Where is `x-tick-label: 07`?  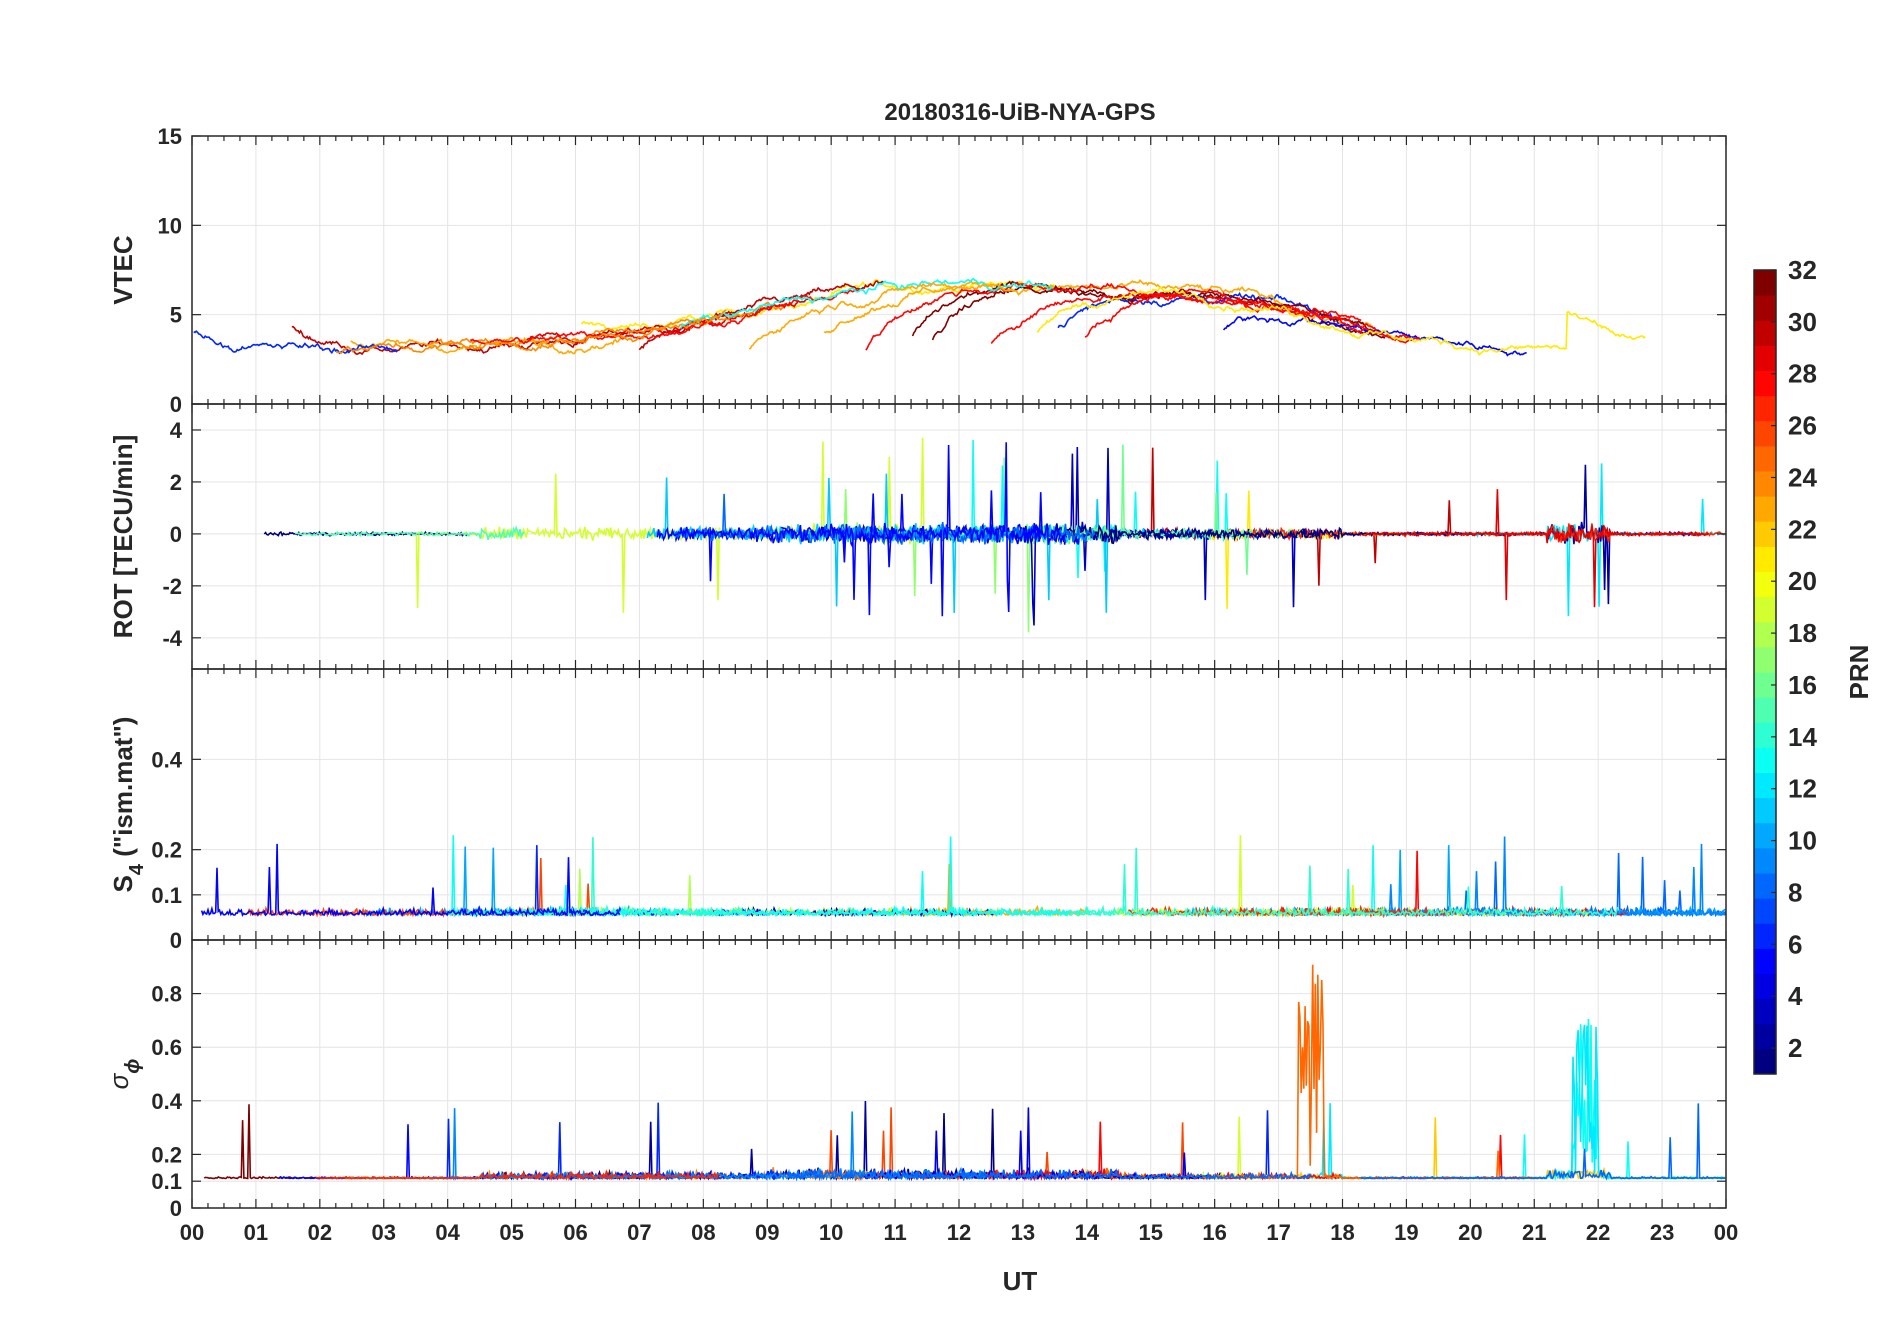
x-tick-label: 07 is located at coordinates (639, 1232).